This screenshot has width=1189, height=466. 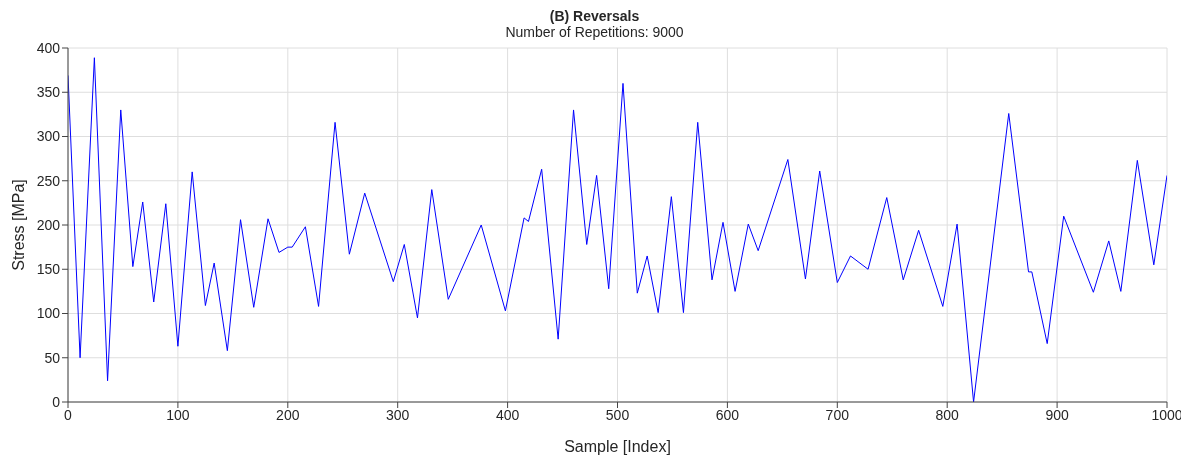 What do you see at coordinates (837, 414) in the screenshot?
I see `x-tick-label: 700` at bounding box center [837, 414].